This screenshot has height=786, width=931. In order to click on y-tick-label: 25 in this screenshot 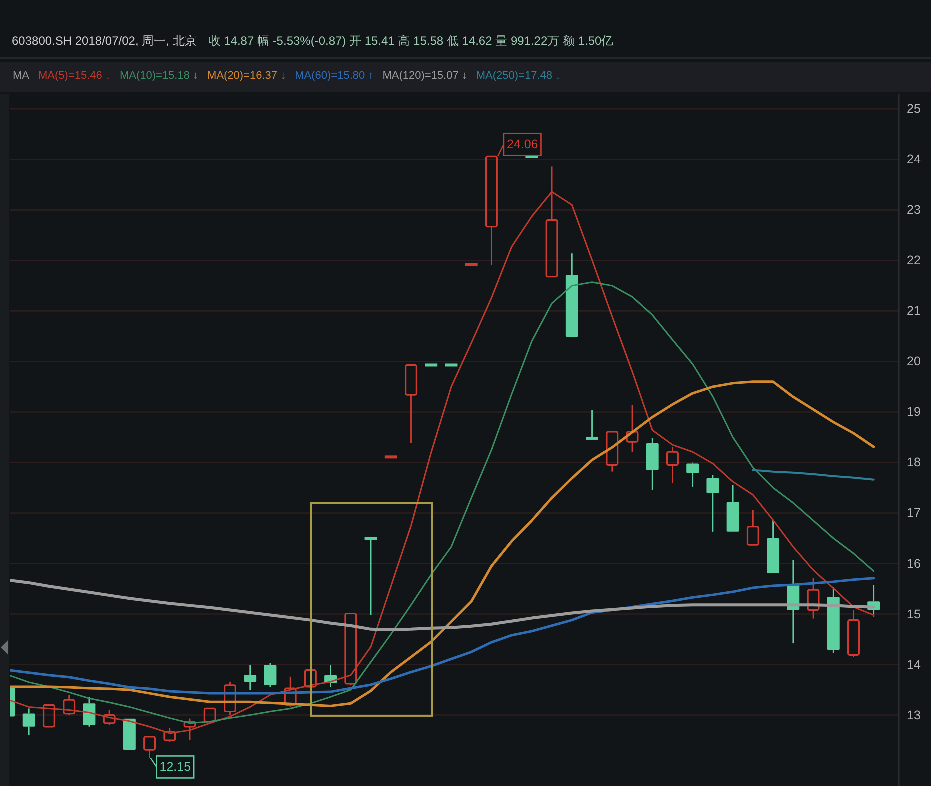, I will do `click(914, 109)`.